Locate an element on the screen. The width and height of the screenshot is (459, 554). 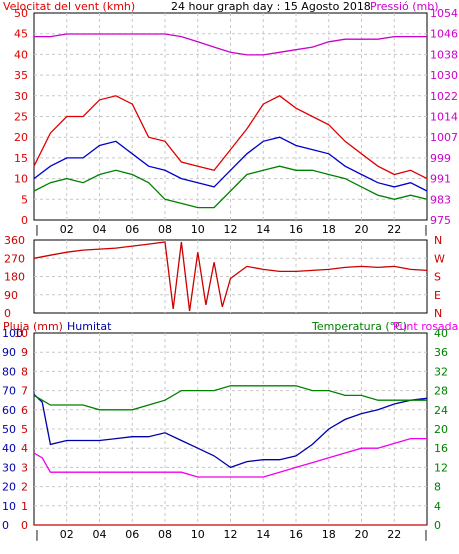
pressure-y-tick: 1046 is located at coordinates (444, 34).